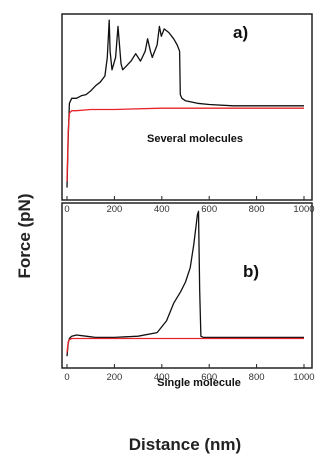 The height and width of the screenshot is (460, 323). Describe the element at coordinates (185, 444) in the screenshot. I see `x-axis-label: Distance (nm)` at that location.